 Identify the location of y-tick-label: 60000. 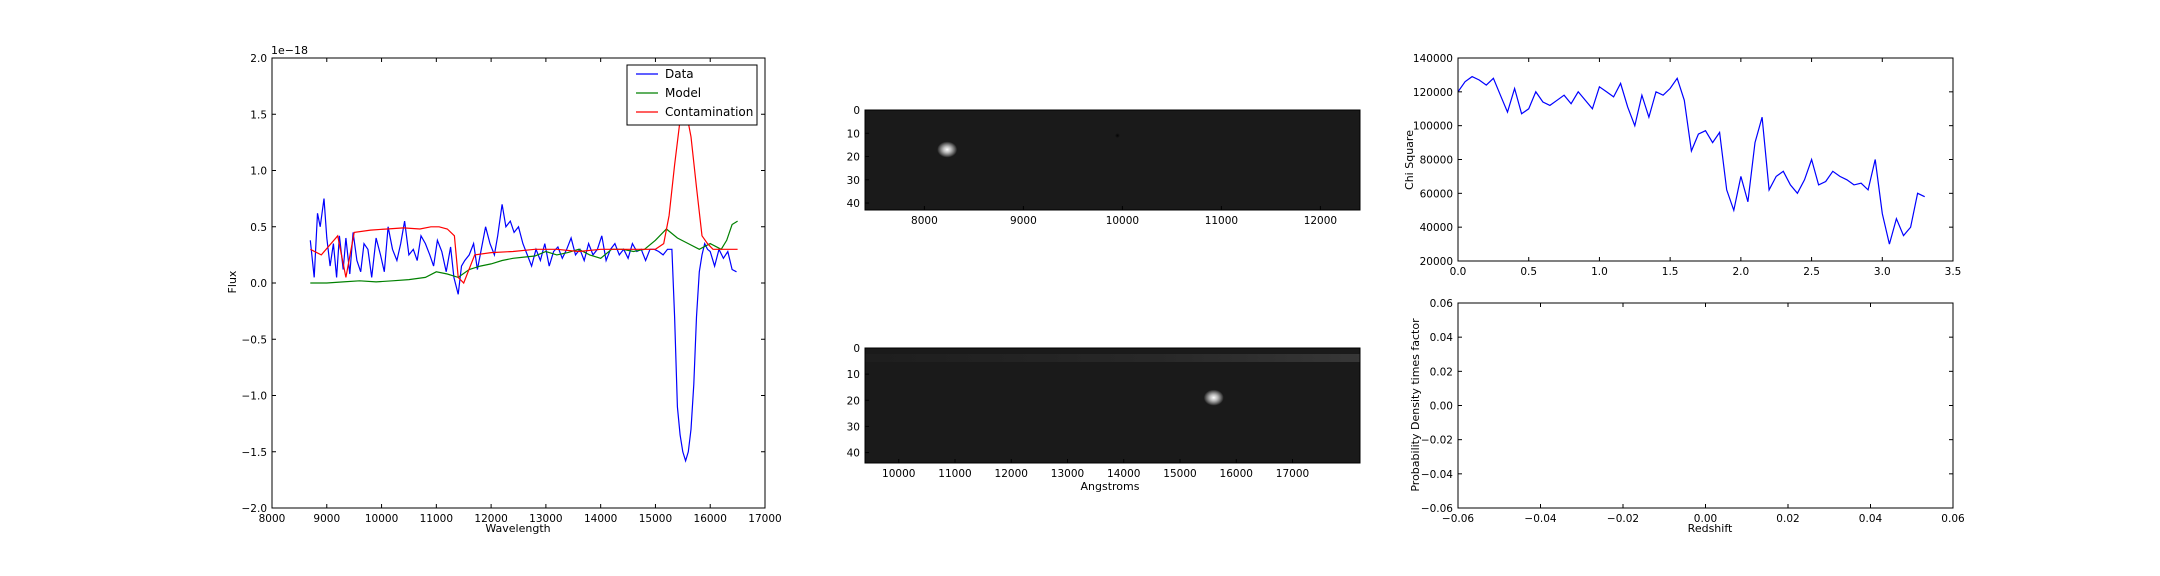
(1436, 194).